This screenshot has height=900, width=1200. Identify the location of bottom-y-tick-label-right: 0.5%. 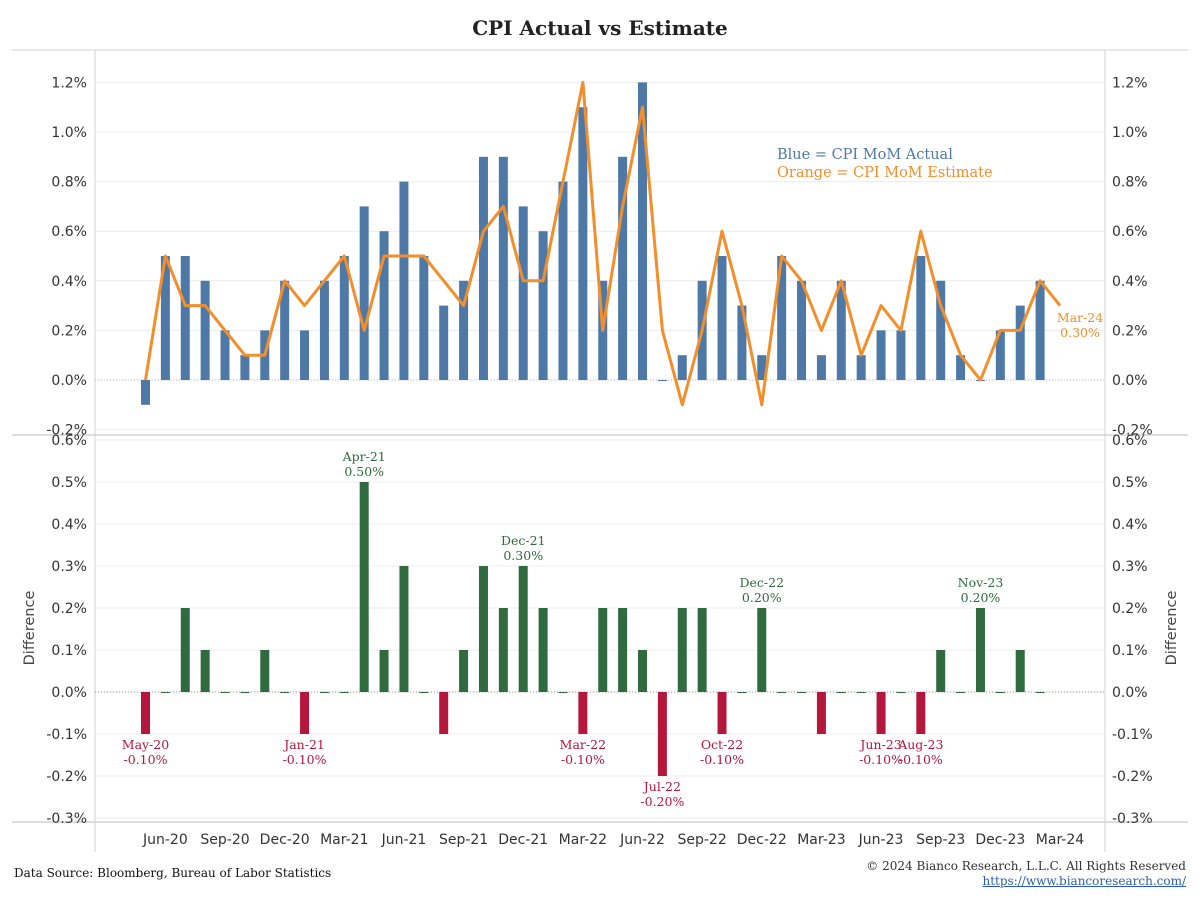
(1130, 483).